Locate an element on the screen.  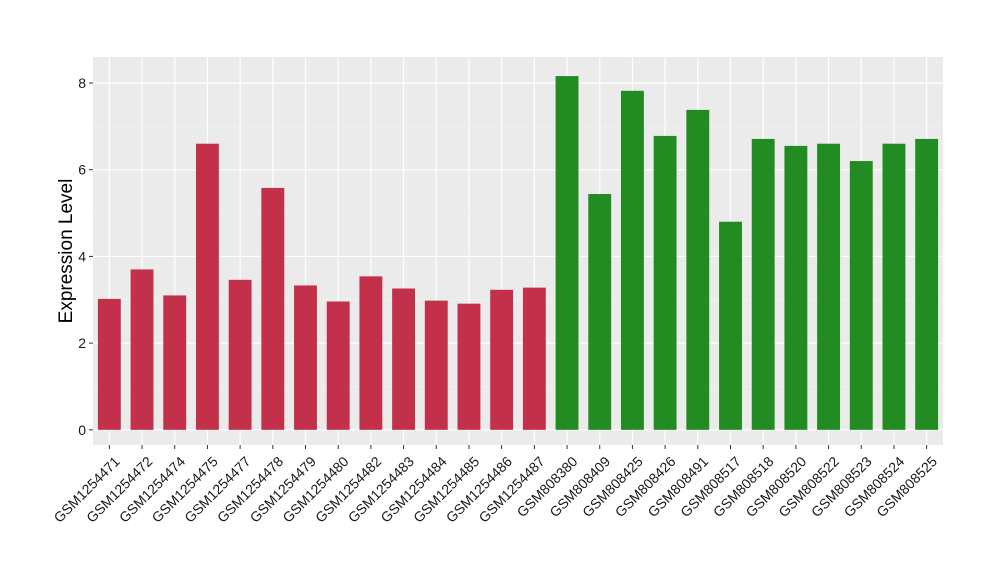
bar-GSM1254477 is located at coordinates (240, 354).